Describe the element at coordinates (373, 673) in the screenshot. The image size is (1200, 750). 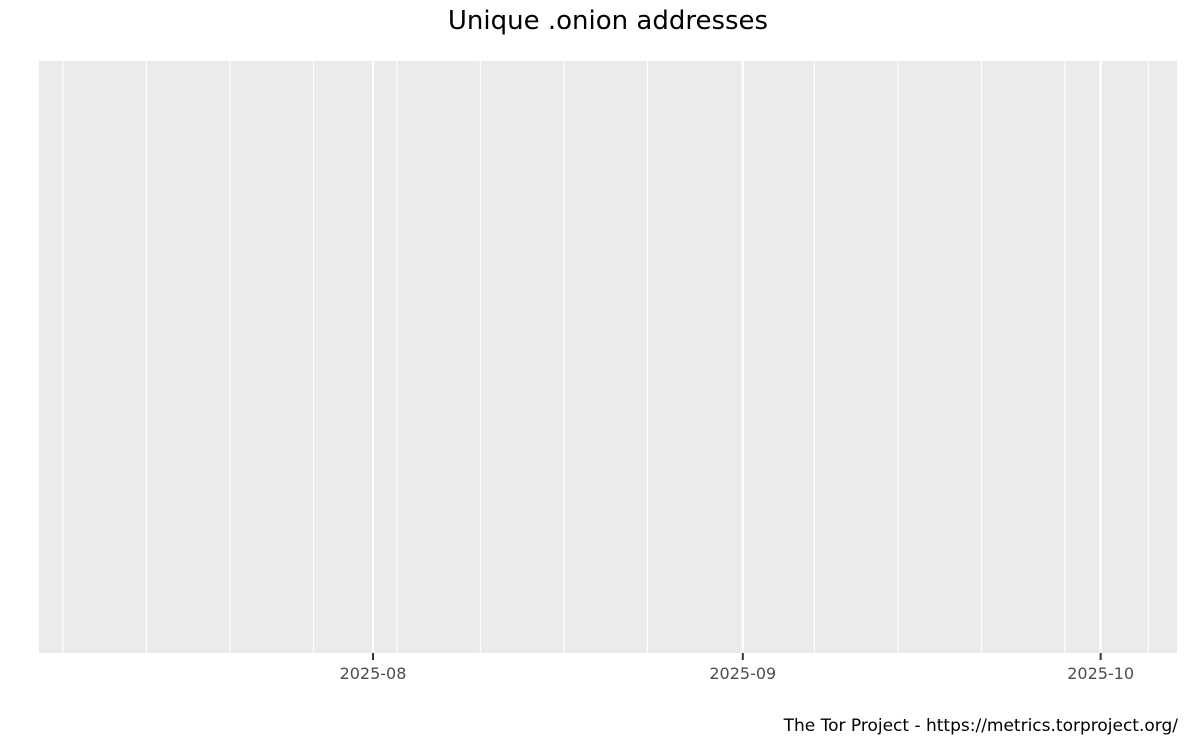
I see `x-tick-label: 2025-08` at that location.